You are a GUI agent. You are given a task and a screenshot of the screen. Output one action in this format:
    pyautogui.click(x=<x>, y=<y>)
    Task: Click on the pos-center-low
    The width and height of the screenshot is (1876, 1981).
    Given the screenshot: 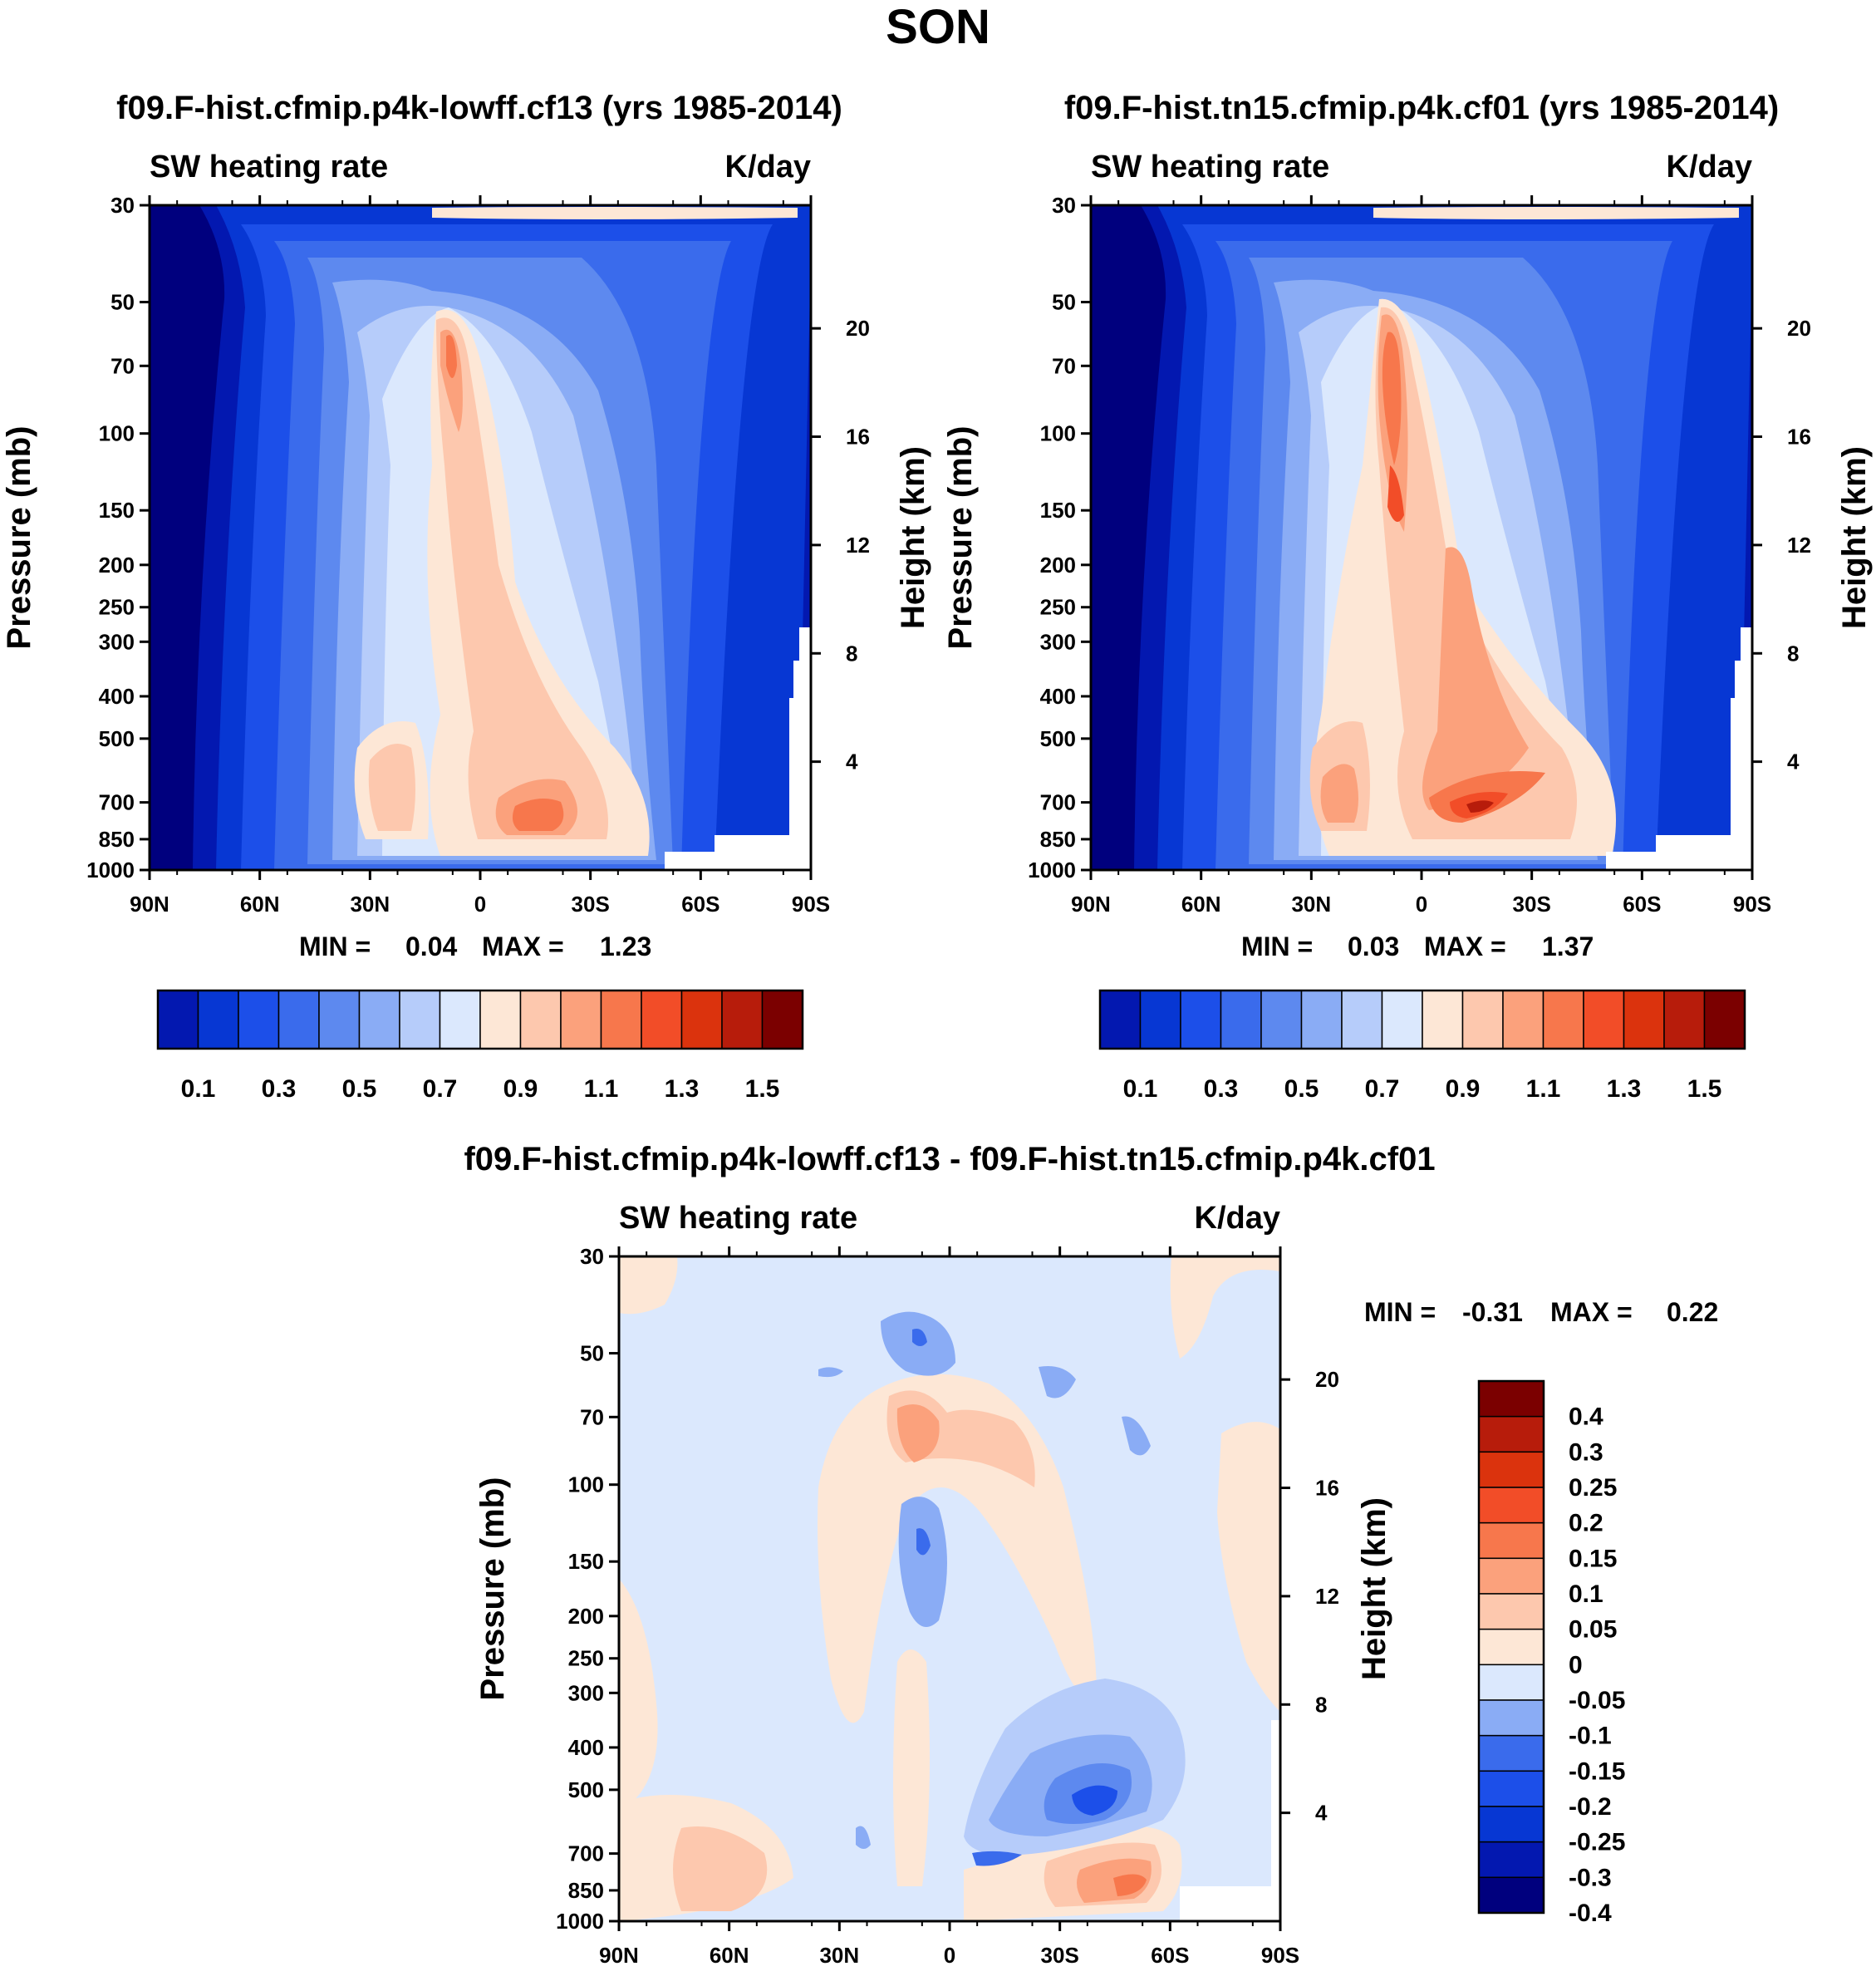 What is the action you would take?
    pyautogui.click(x=912, y=1767)
    